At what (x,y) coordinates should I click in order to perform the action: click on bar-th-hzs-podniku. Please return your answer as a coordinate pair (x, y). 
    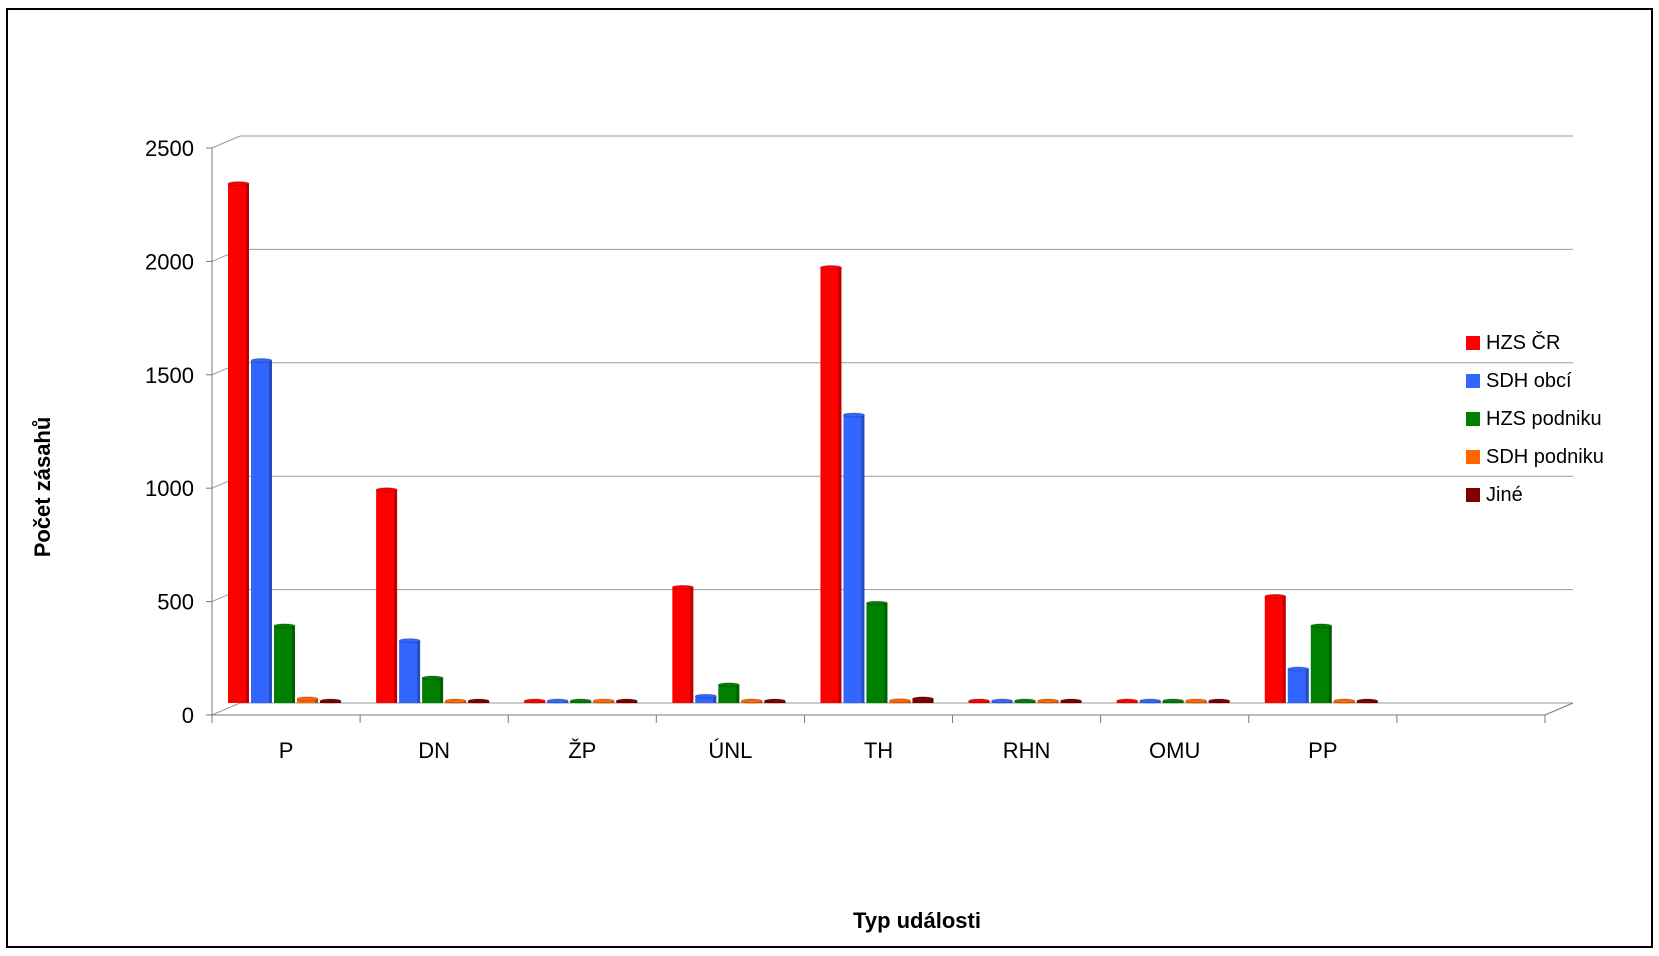
    Looking at the image, I should click on (876, 651).